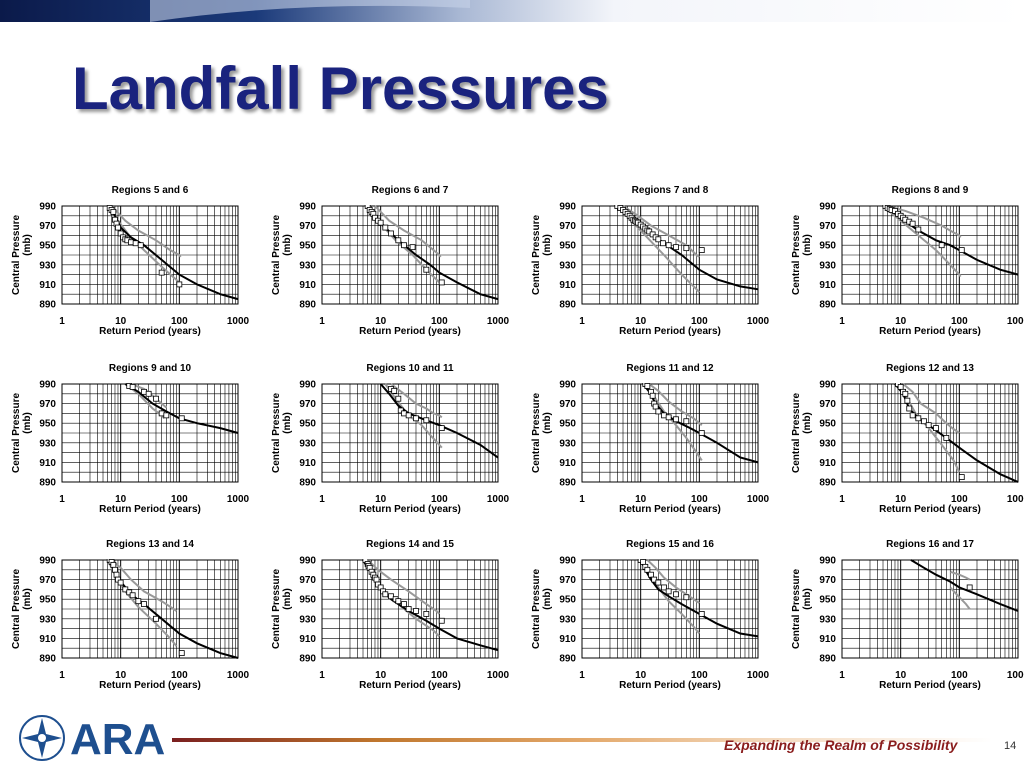  Describe the element at coordinates (410, 368) in the screenshot. I see `chart-title: Regions 10 and 11` at that location.